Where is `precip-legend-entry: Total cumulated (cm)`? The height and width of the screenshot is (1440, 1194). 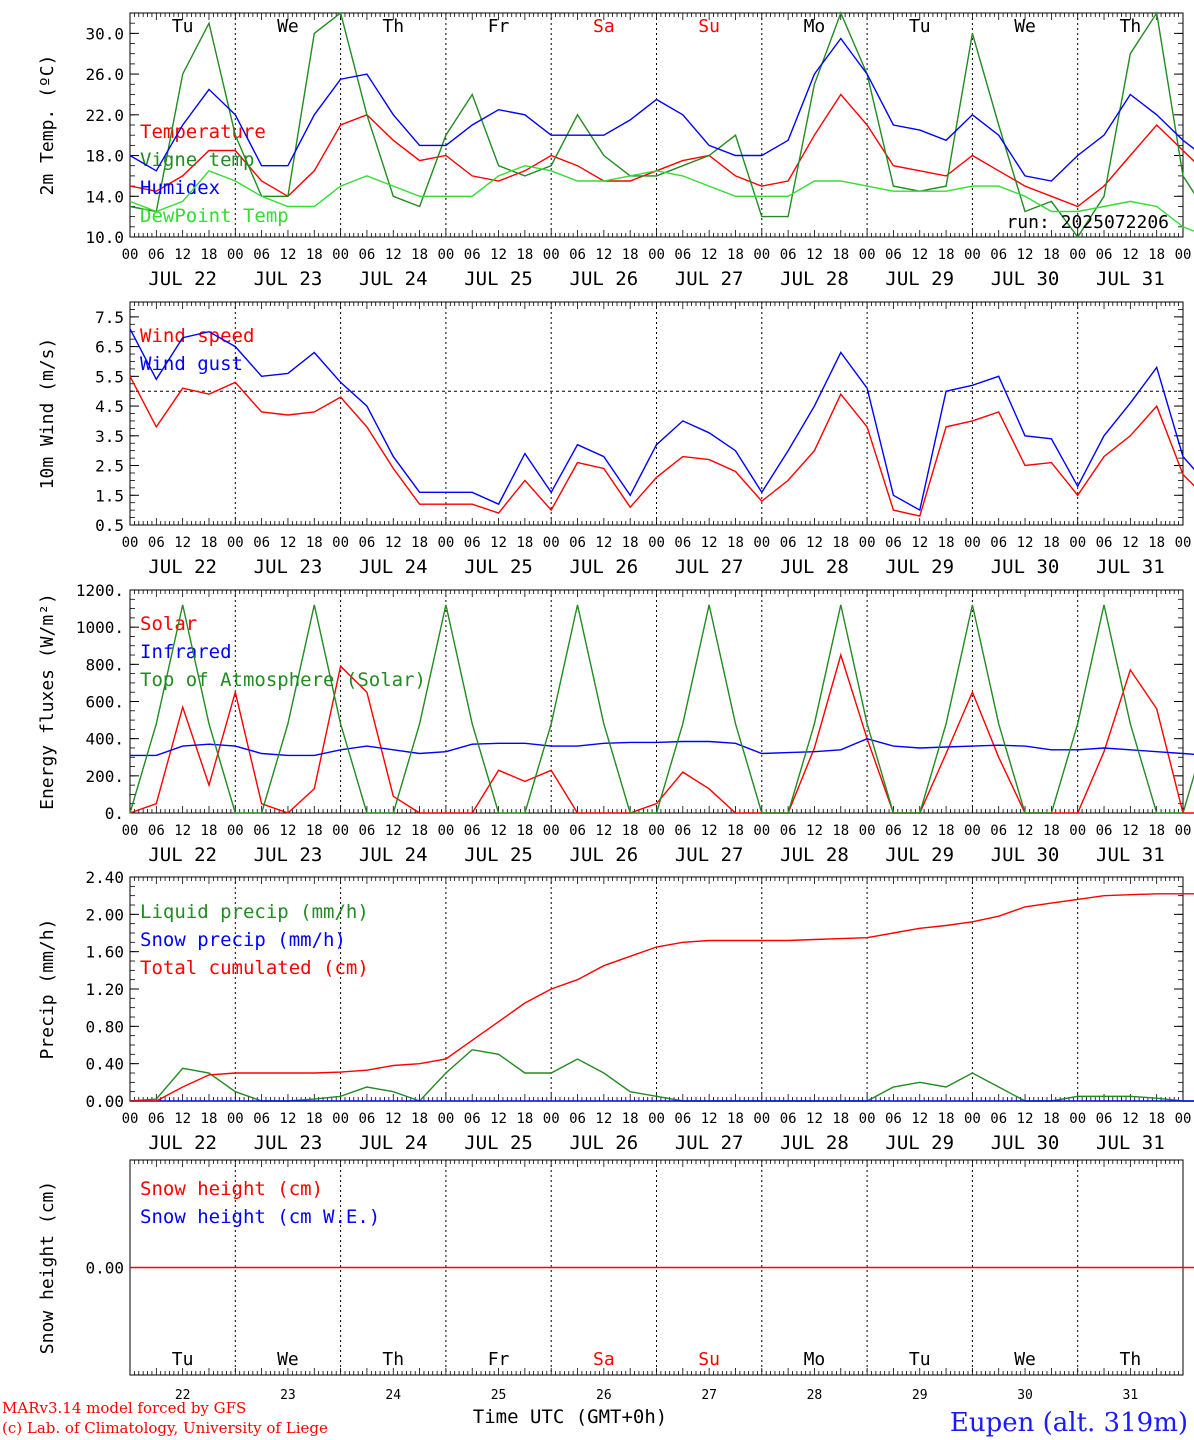
precip-legend-entry: Total cumulated (cm) is located at coordinates (254, 968).